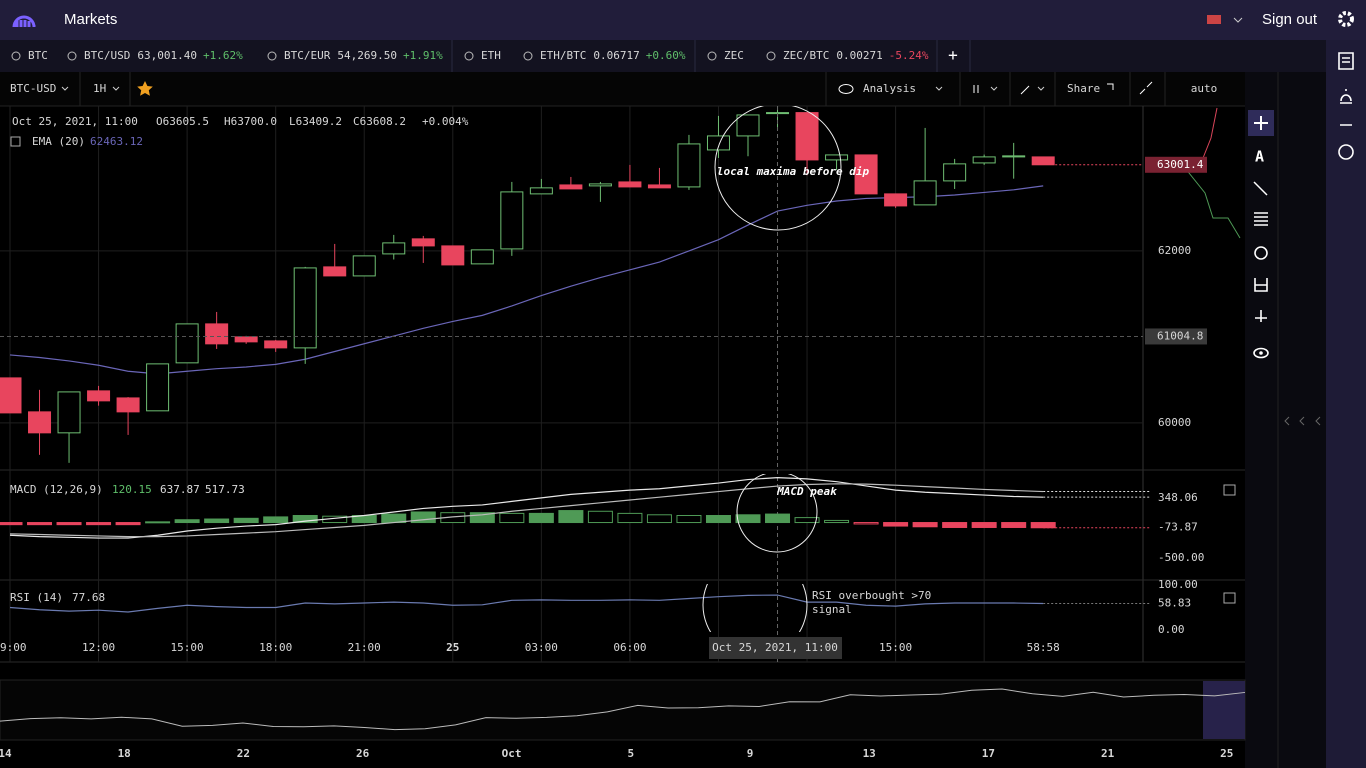 This screenshot has height=768, width=1366. What do you see at coordinates (36, 597) in the screenshot?
I see `indicator-name: RSI (14)` at bounding box center [36, 597].